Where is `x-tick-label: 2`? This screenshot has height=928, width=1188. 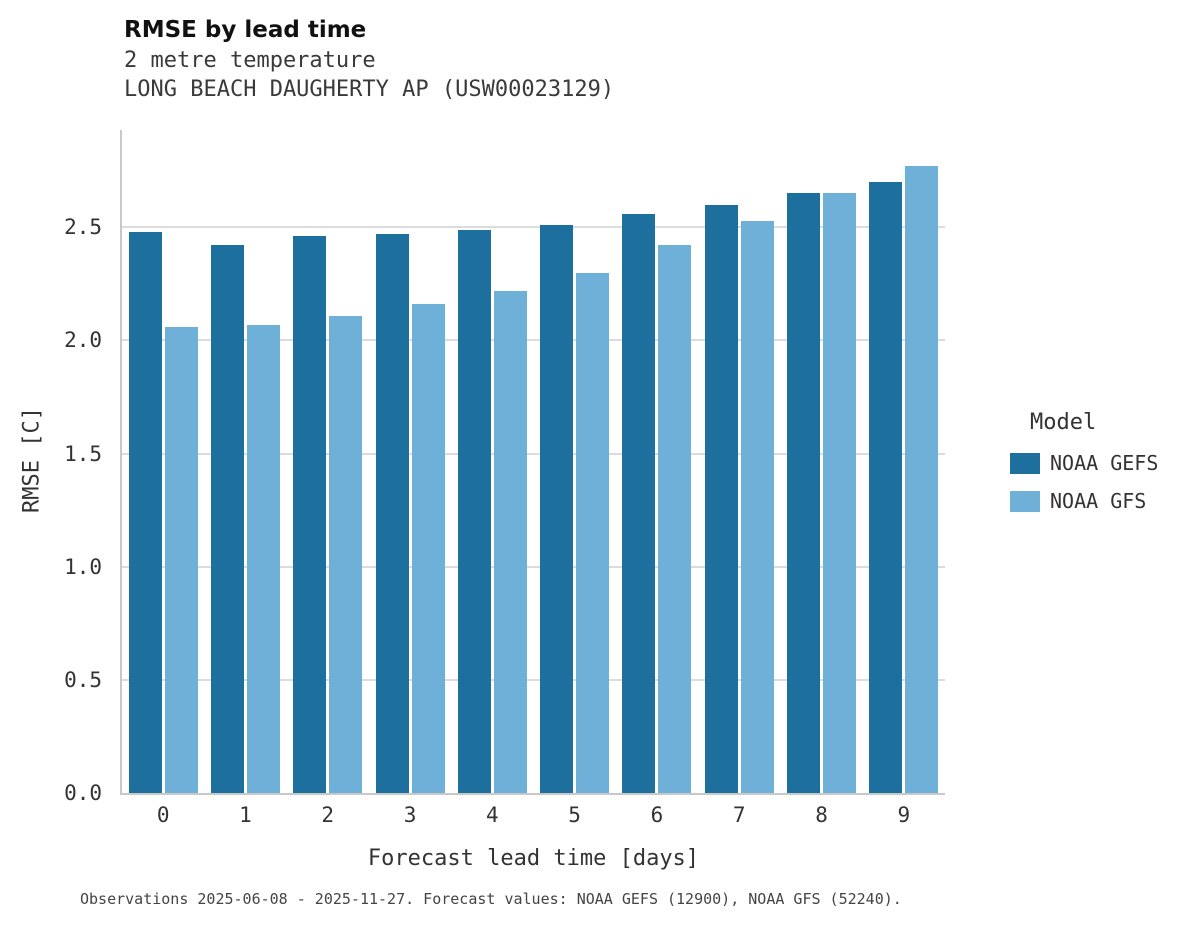
x-tick-label: 2 is located at coordinates (328, 815).